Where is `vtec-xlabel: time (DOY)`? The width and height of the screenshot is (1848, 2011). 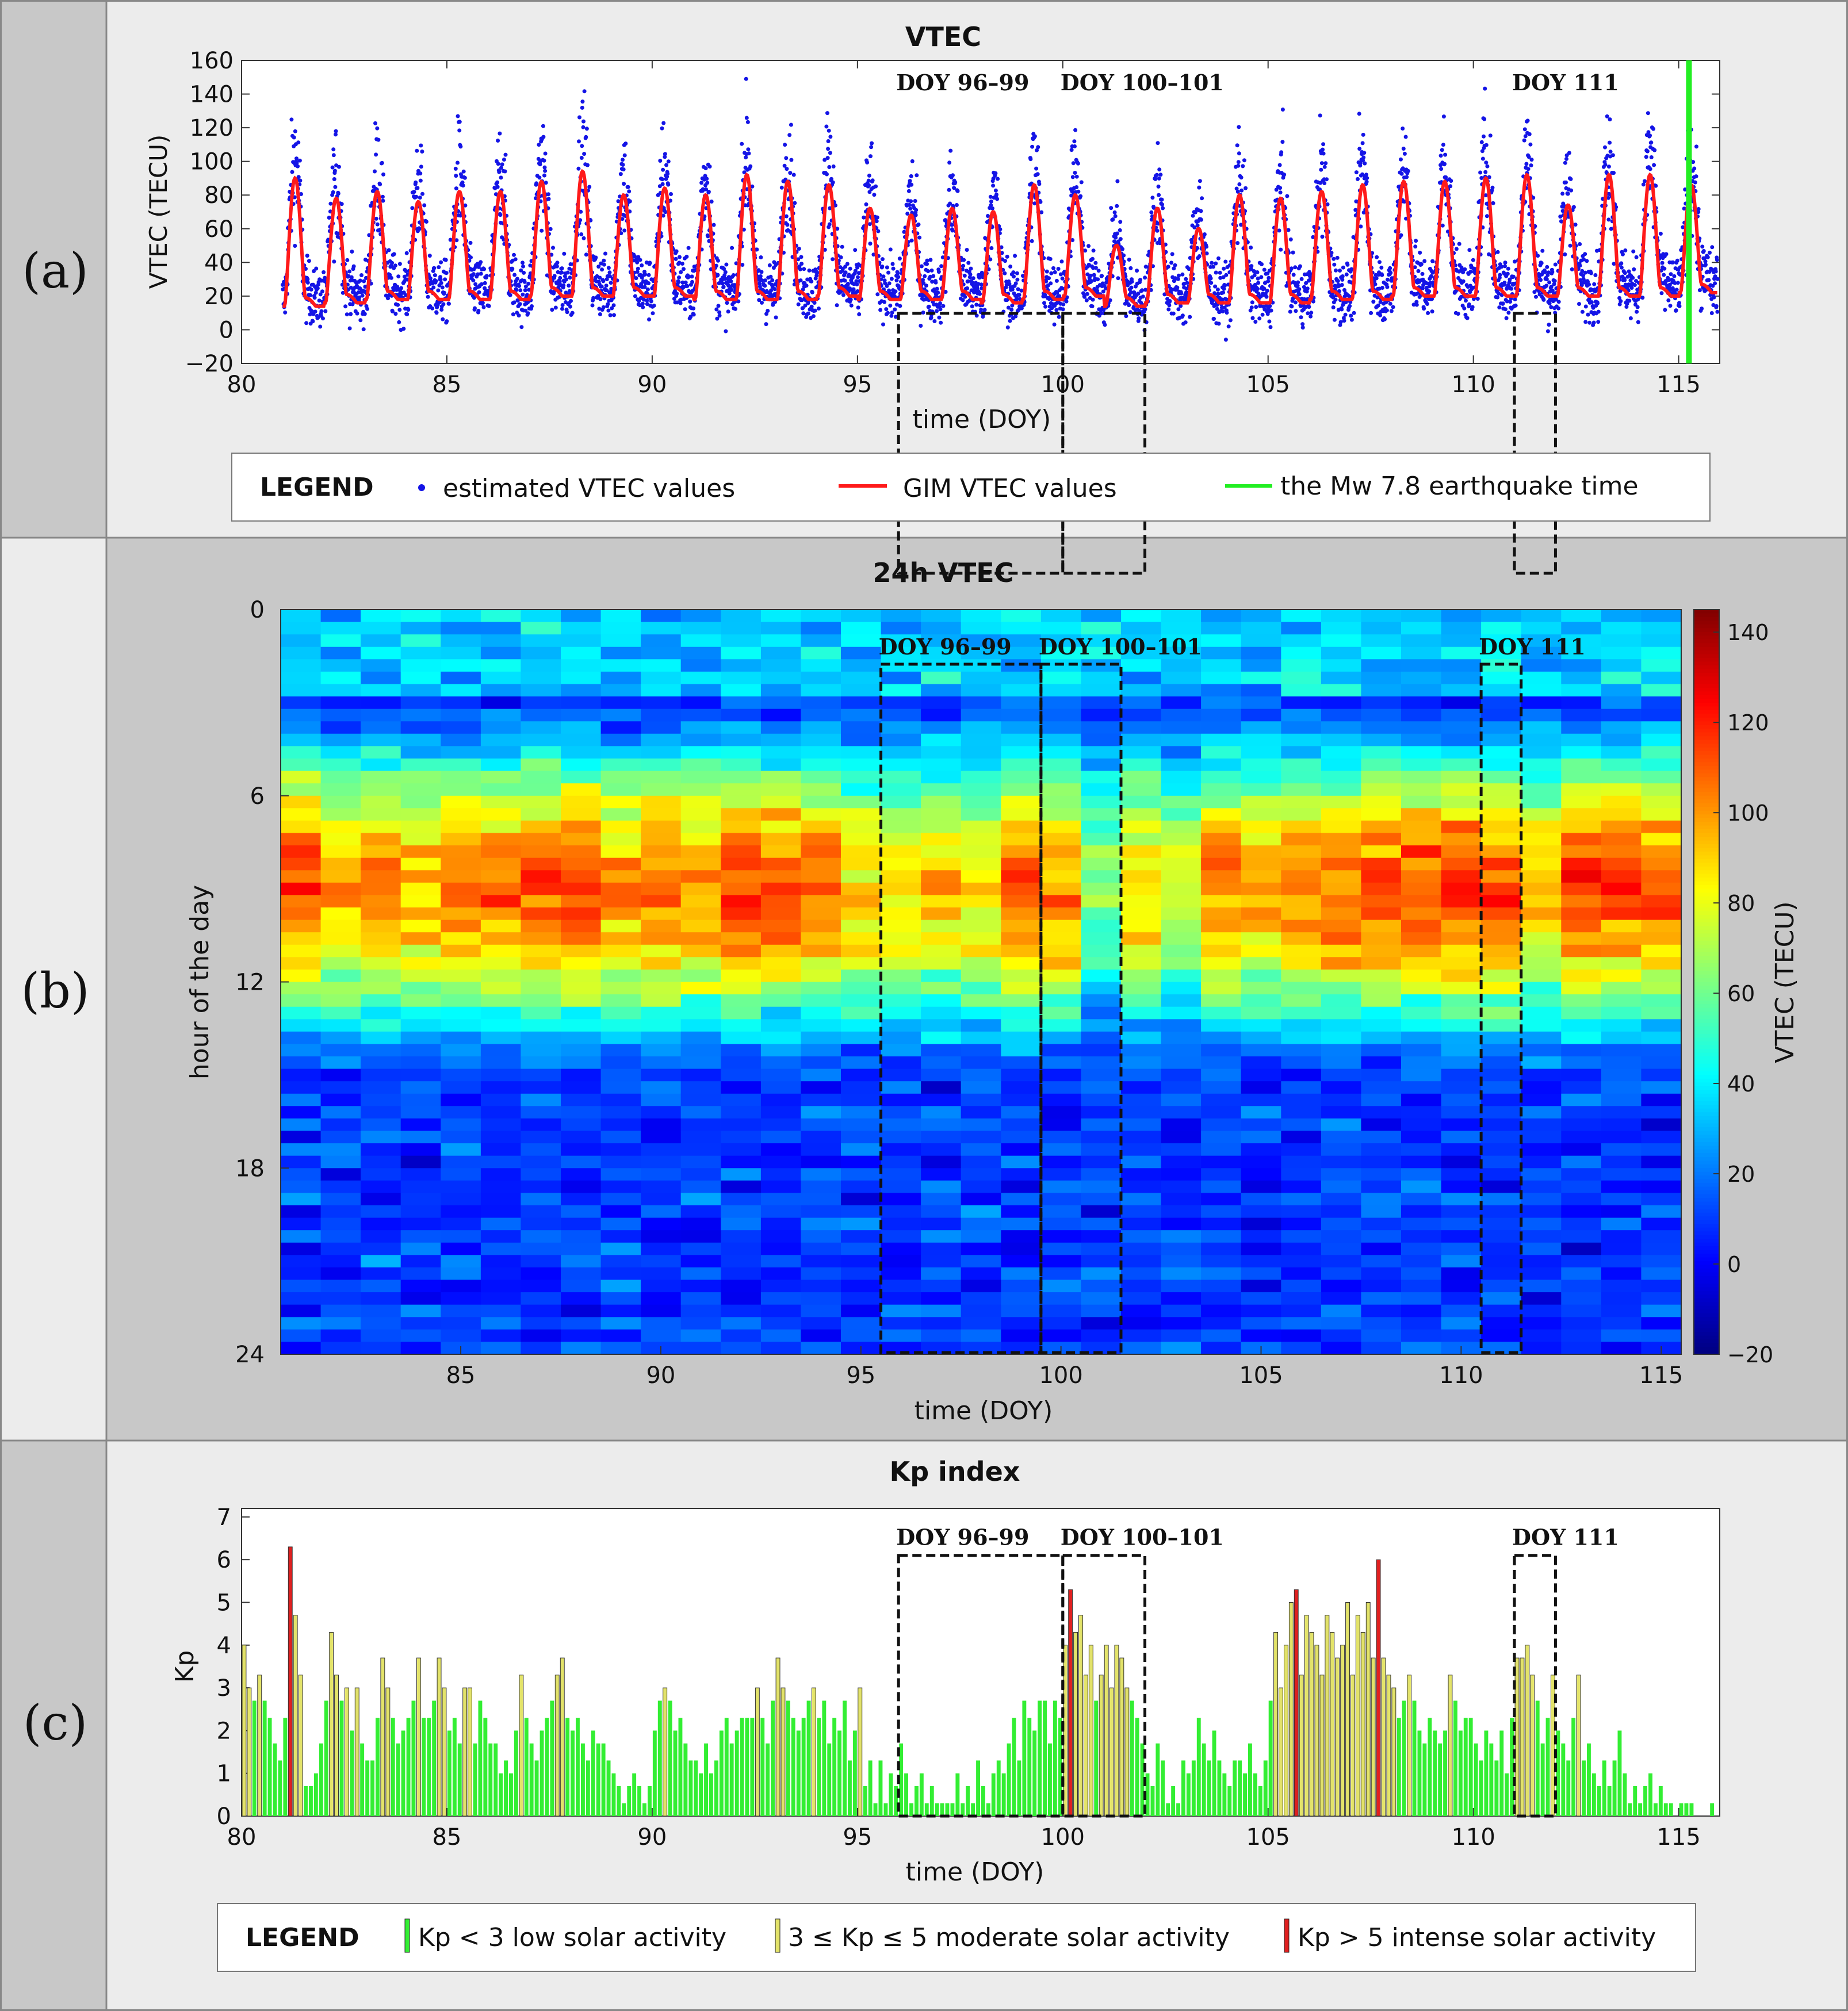
vtec-xlabel: time (DOY) is located at coordinates (982, 419).